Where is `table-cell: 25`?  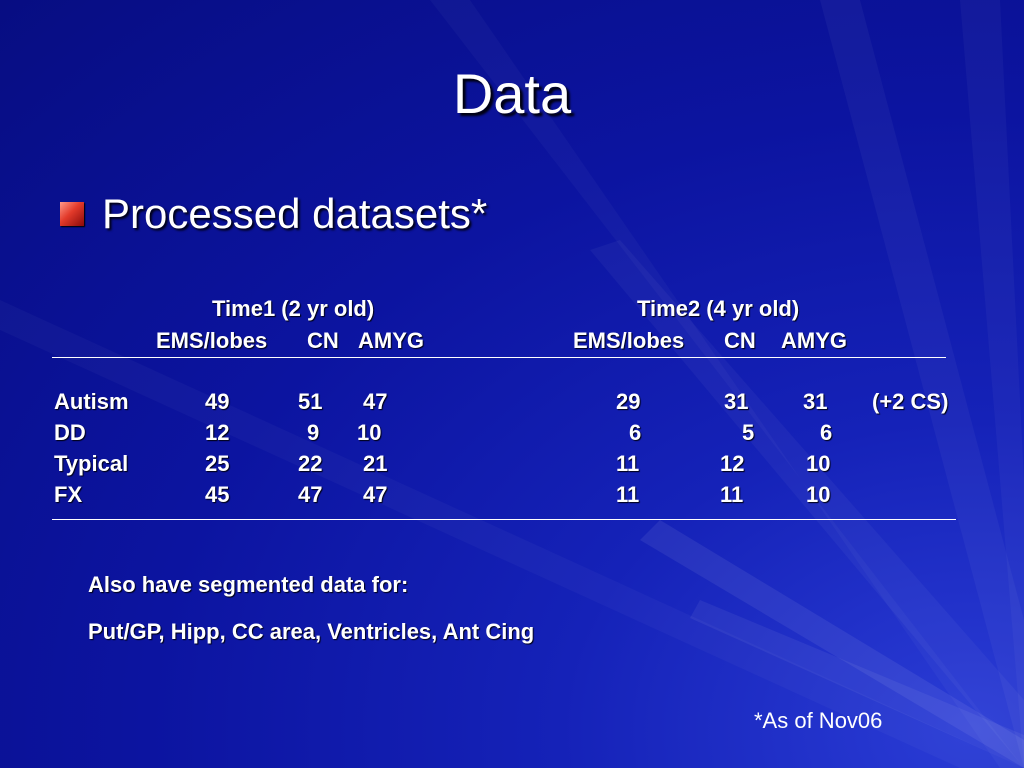
table-cell: 25 is located at coordinates (217, 463).